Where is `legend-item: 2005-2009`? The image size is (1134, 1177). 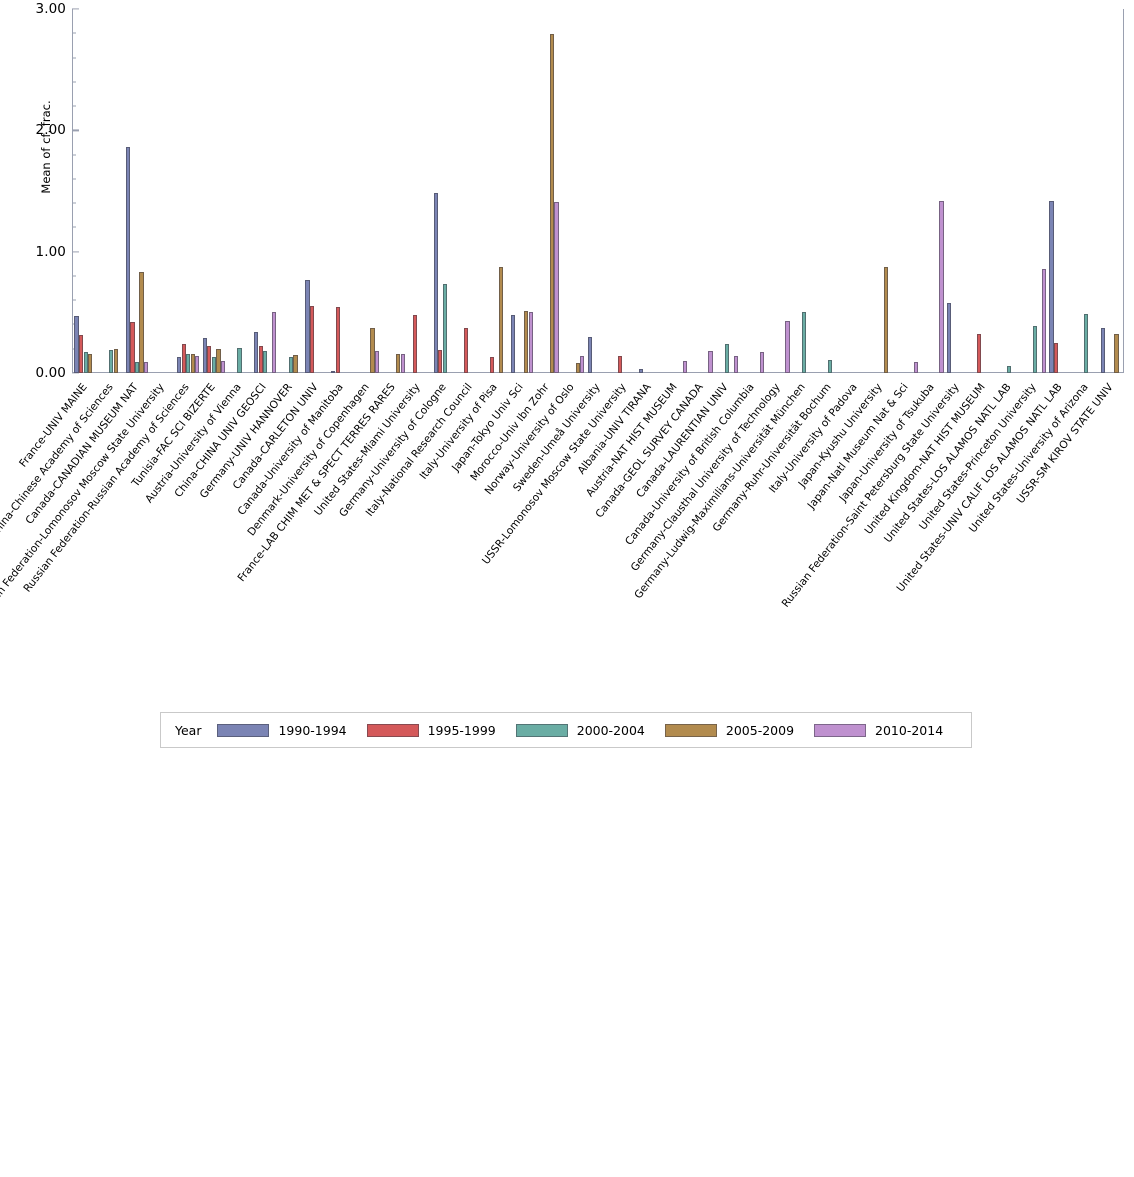 legend-item: 2005-2009 is located at coordinates (729, 730).